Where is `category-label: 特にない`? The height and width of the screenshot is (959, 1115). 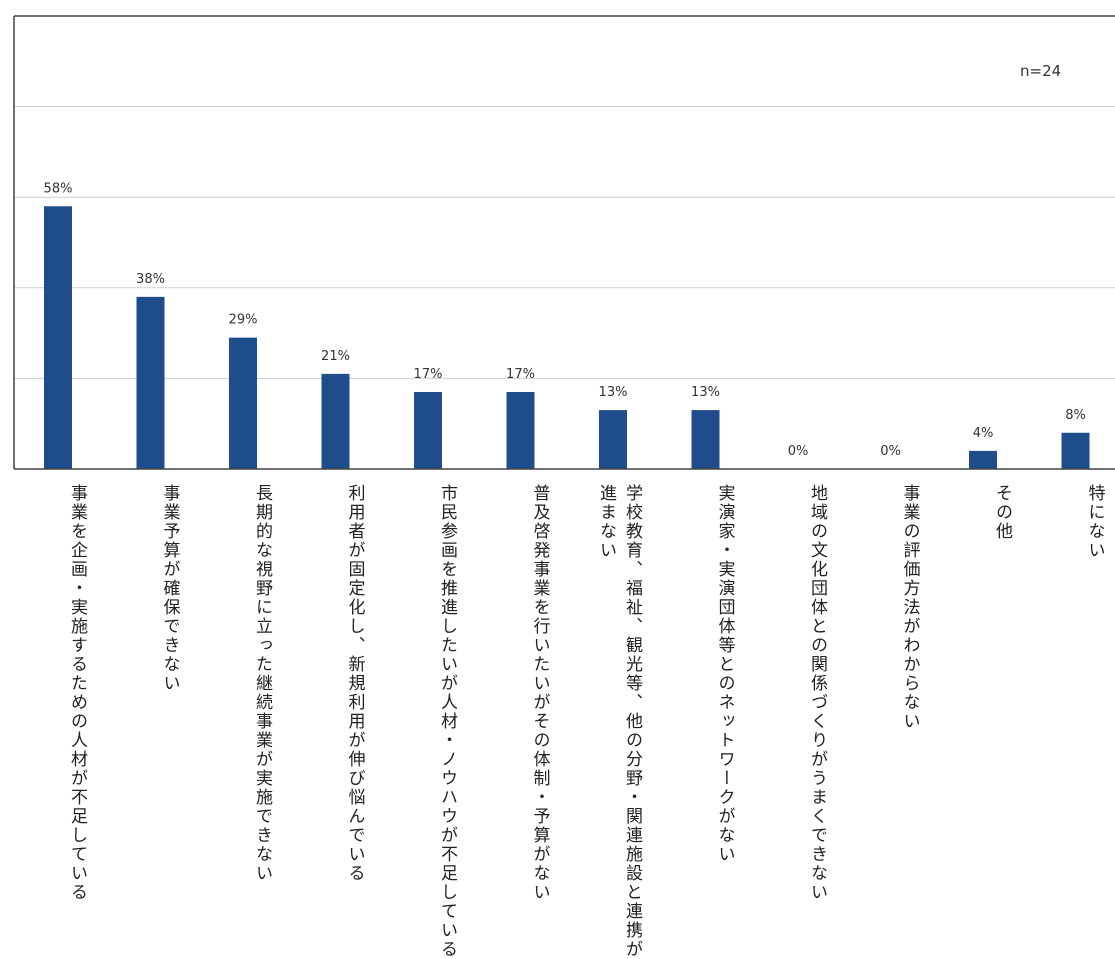 category-label: 特にない is located at coordinates (1094, 522).